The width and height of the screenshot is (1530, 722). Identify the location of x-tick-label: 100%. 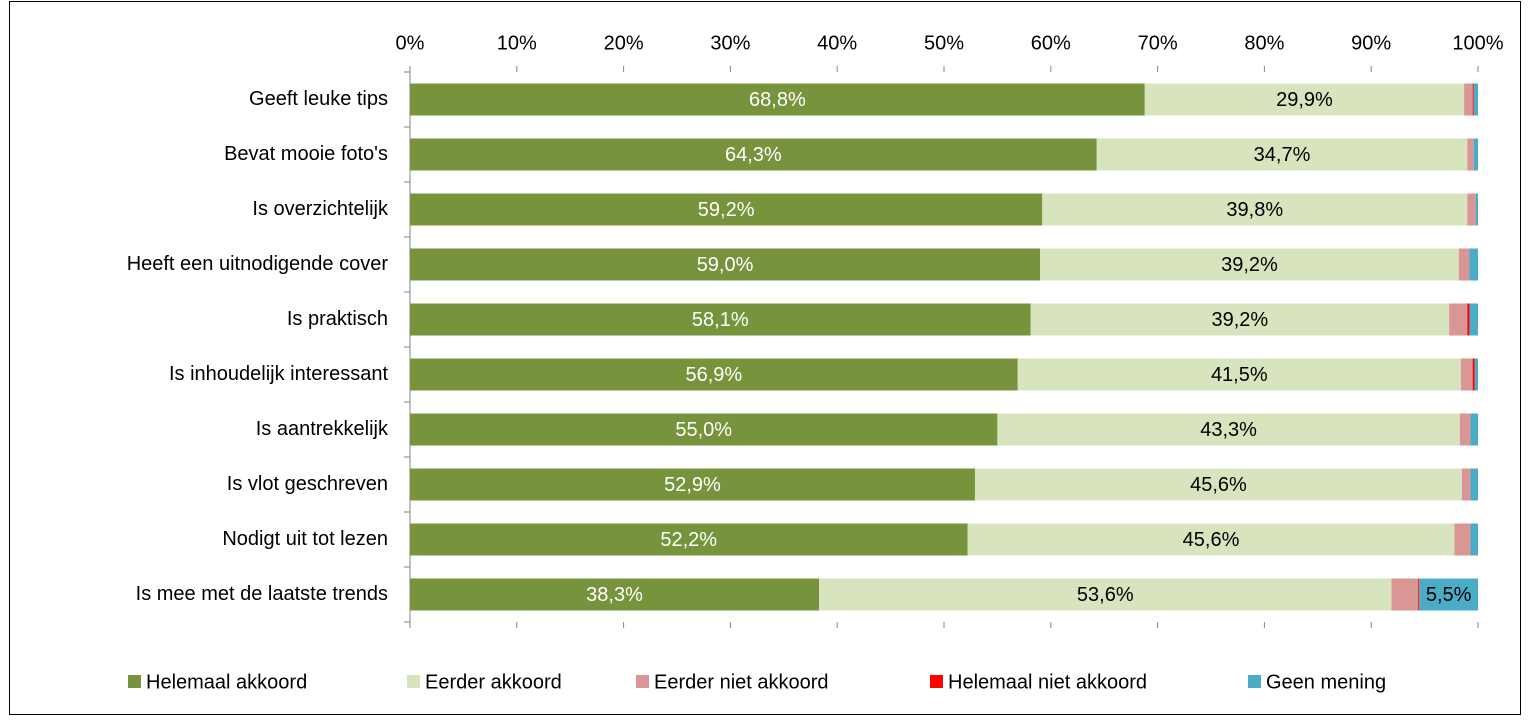
(1477, 43).